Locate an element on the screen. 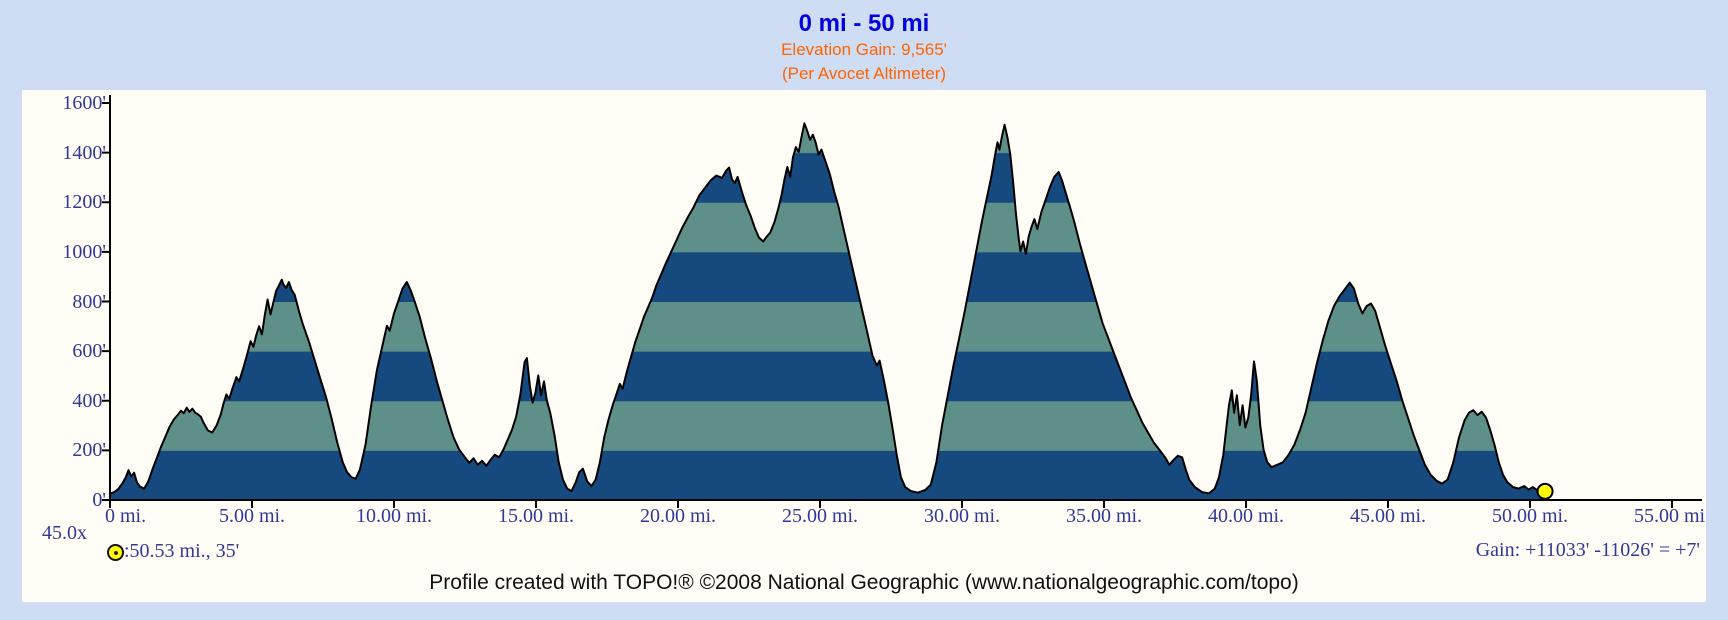  page-title: 0 mi - 50 mi is located at coordinates (864, 23).